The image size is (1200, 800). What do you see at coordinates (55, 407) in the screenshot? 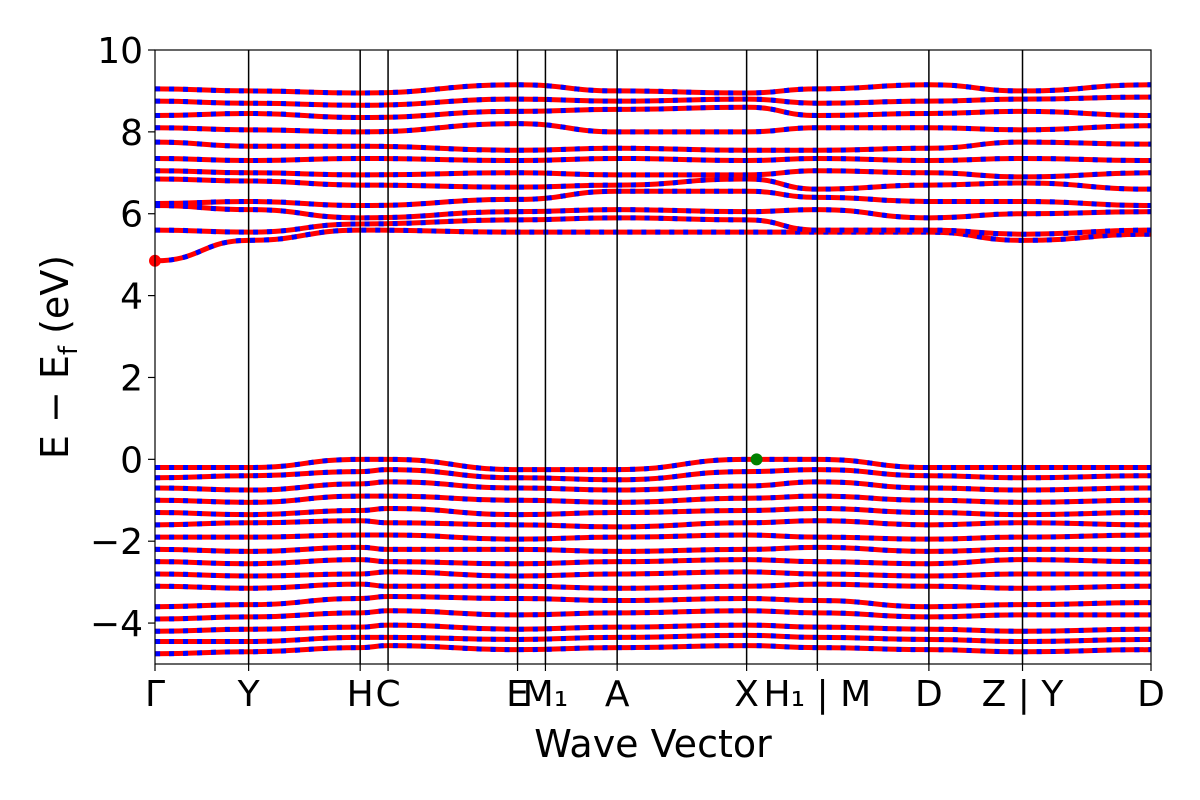
I see `y-axis-title-main: E − E` at bounding box center [55, 407].